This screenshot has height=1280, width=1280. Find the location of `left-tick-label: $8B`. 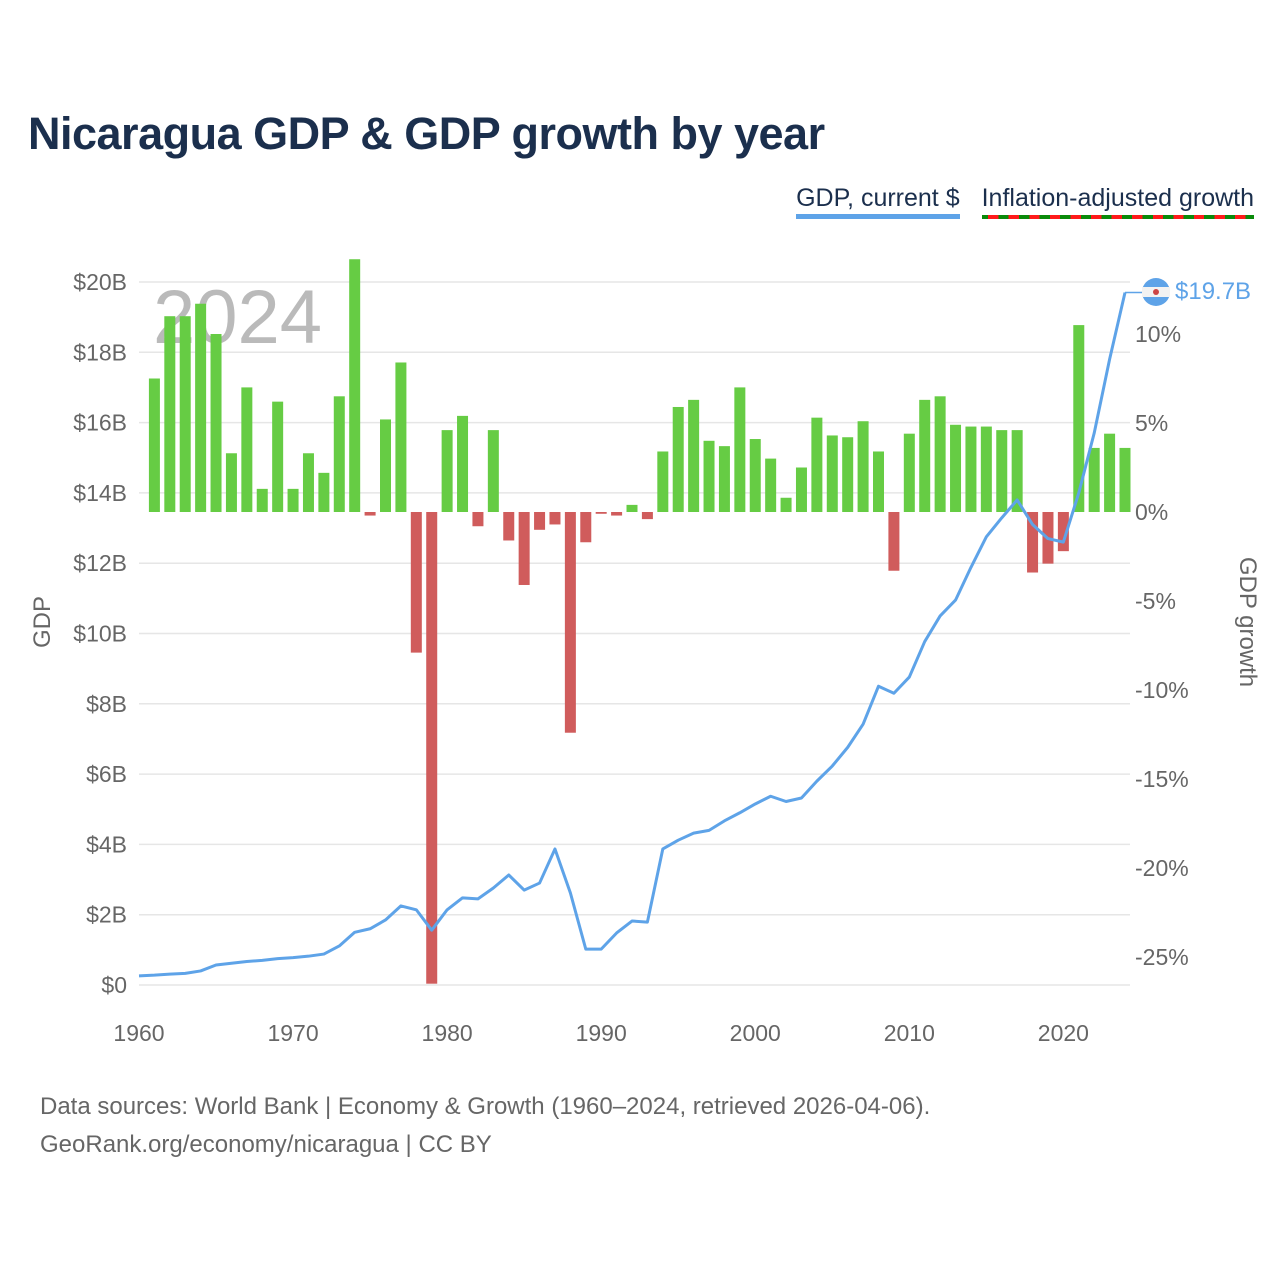

left-tick-label: $8B is located at coordinates (106, 704).